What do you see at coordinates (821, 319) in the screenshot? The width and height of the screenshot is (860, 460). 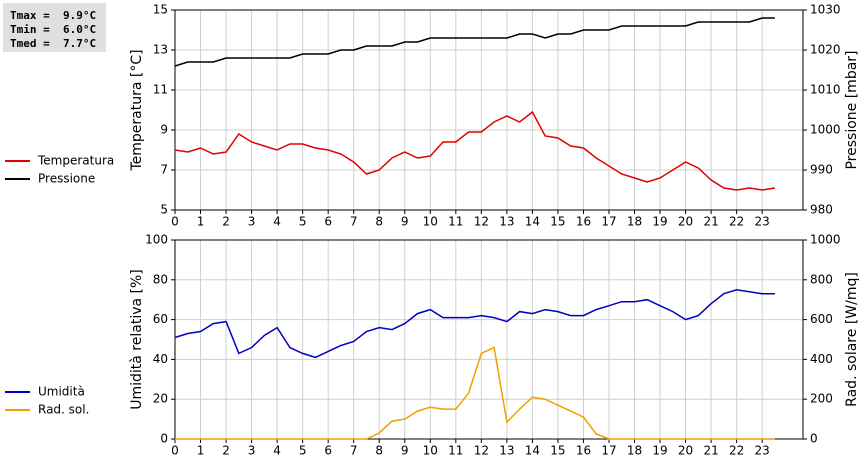 I see `y2-tick-label: 600` at bounding box center [821, 319].